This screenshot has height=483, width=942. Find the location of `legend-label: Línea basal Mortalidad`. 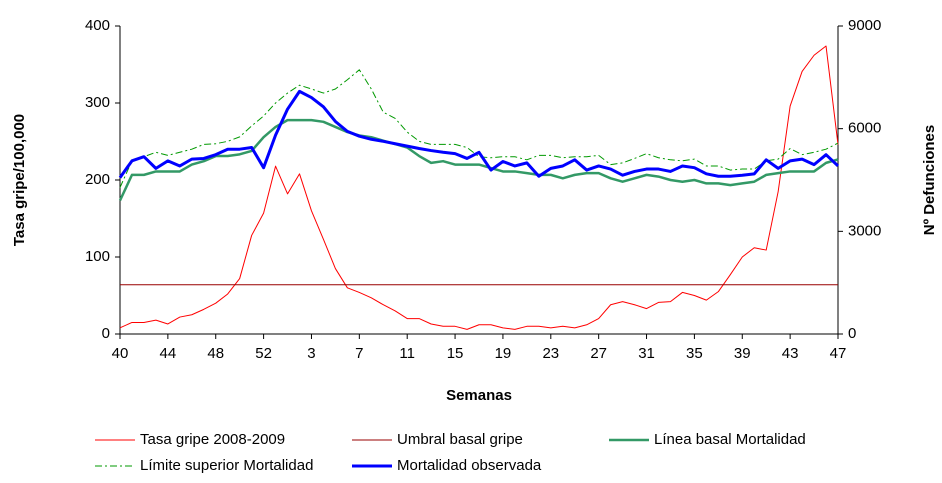

legend-label: Línea basal Mortalidad is located at coordinates (730, 439).